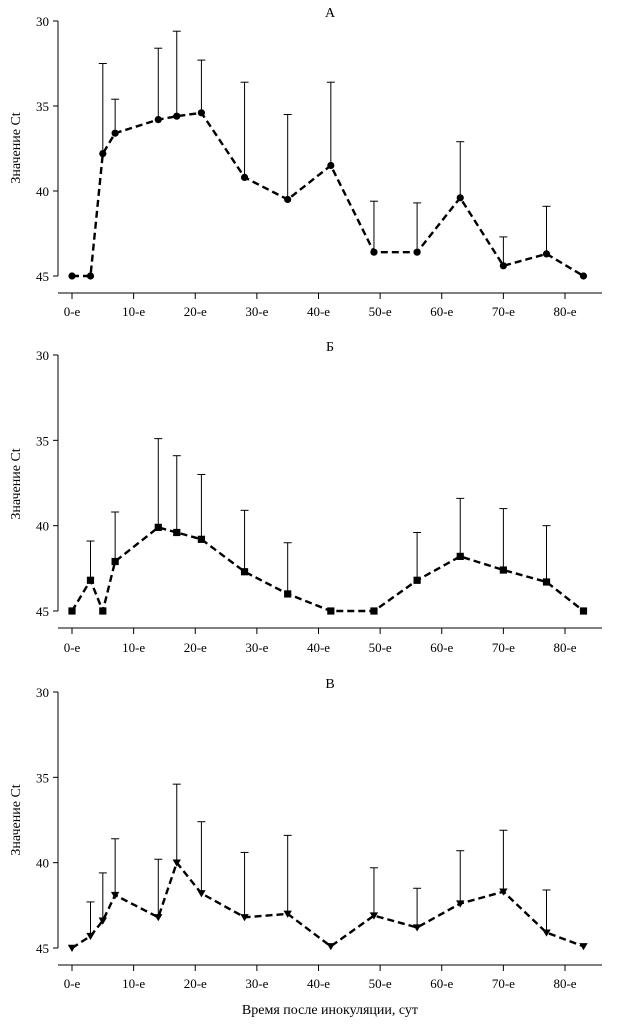  Describe the element at coordinates (330, 1010) in the screenshot. I see `x-axis-title: Время после инокуляции, сут` at that location.